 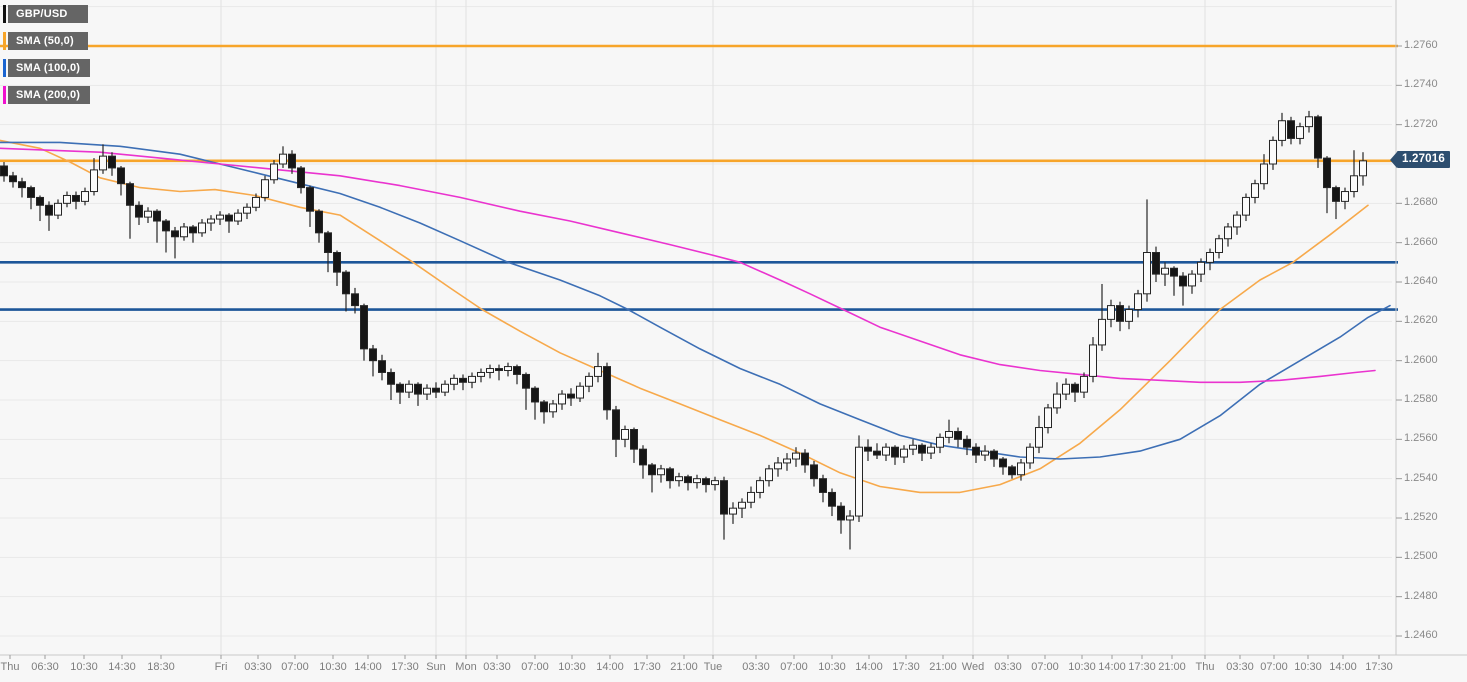 I want to click on x-axis-label: 18:30, so click(x=161, y=667).